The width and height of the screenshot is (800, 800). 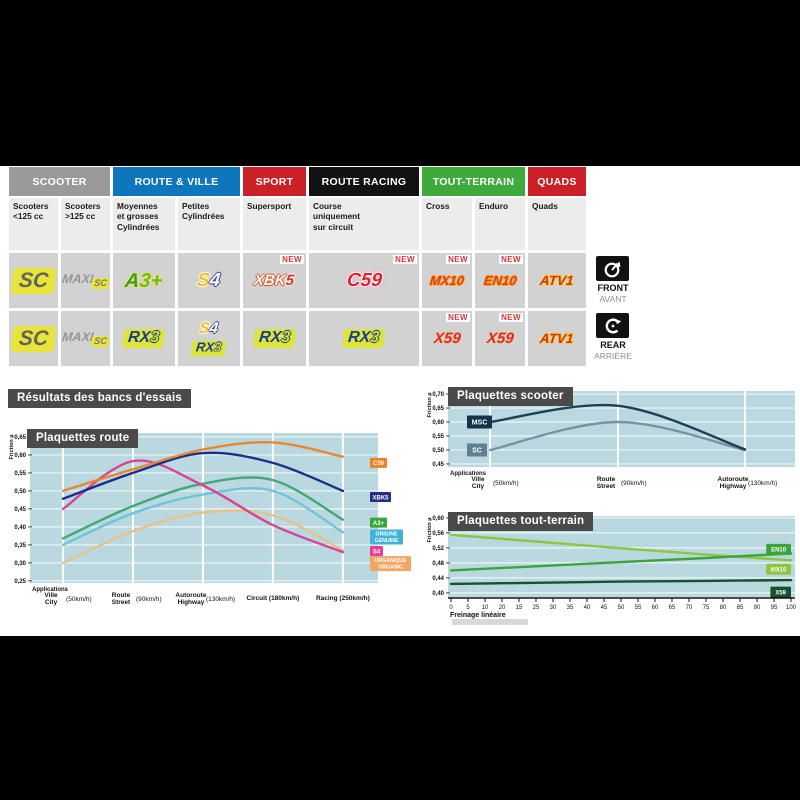 What do you see at coordinates (774, 608) in the screenshot?
I see `svg-text: 95` at bounding box center [774, 608].